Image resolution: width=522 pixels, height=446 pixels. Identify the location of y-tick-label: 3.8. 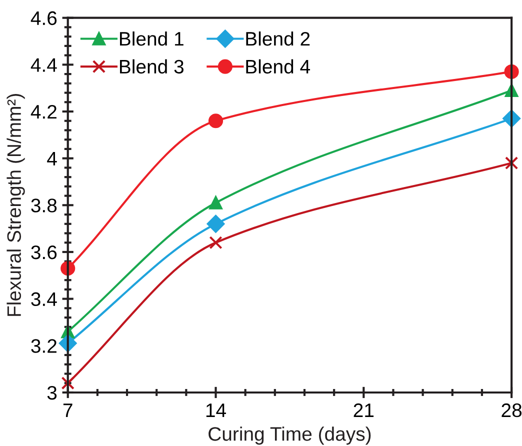
(44, 205).